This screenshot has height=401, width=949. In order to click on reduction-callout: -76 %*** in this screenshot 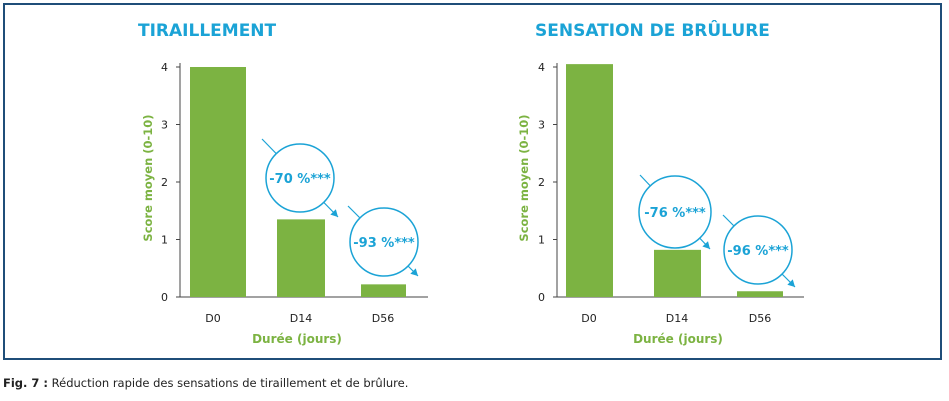, I will do `click(675, 212)`.